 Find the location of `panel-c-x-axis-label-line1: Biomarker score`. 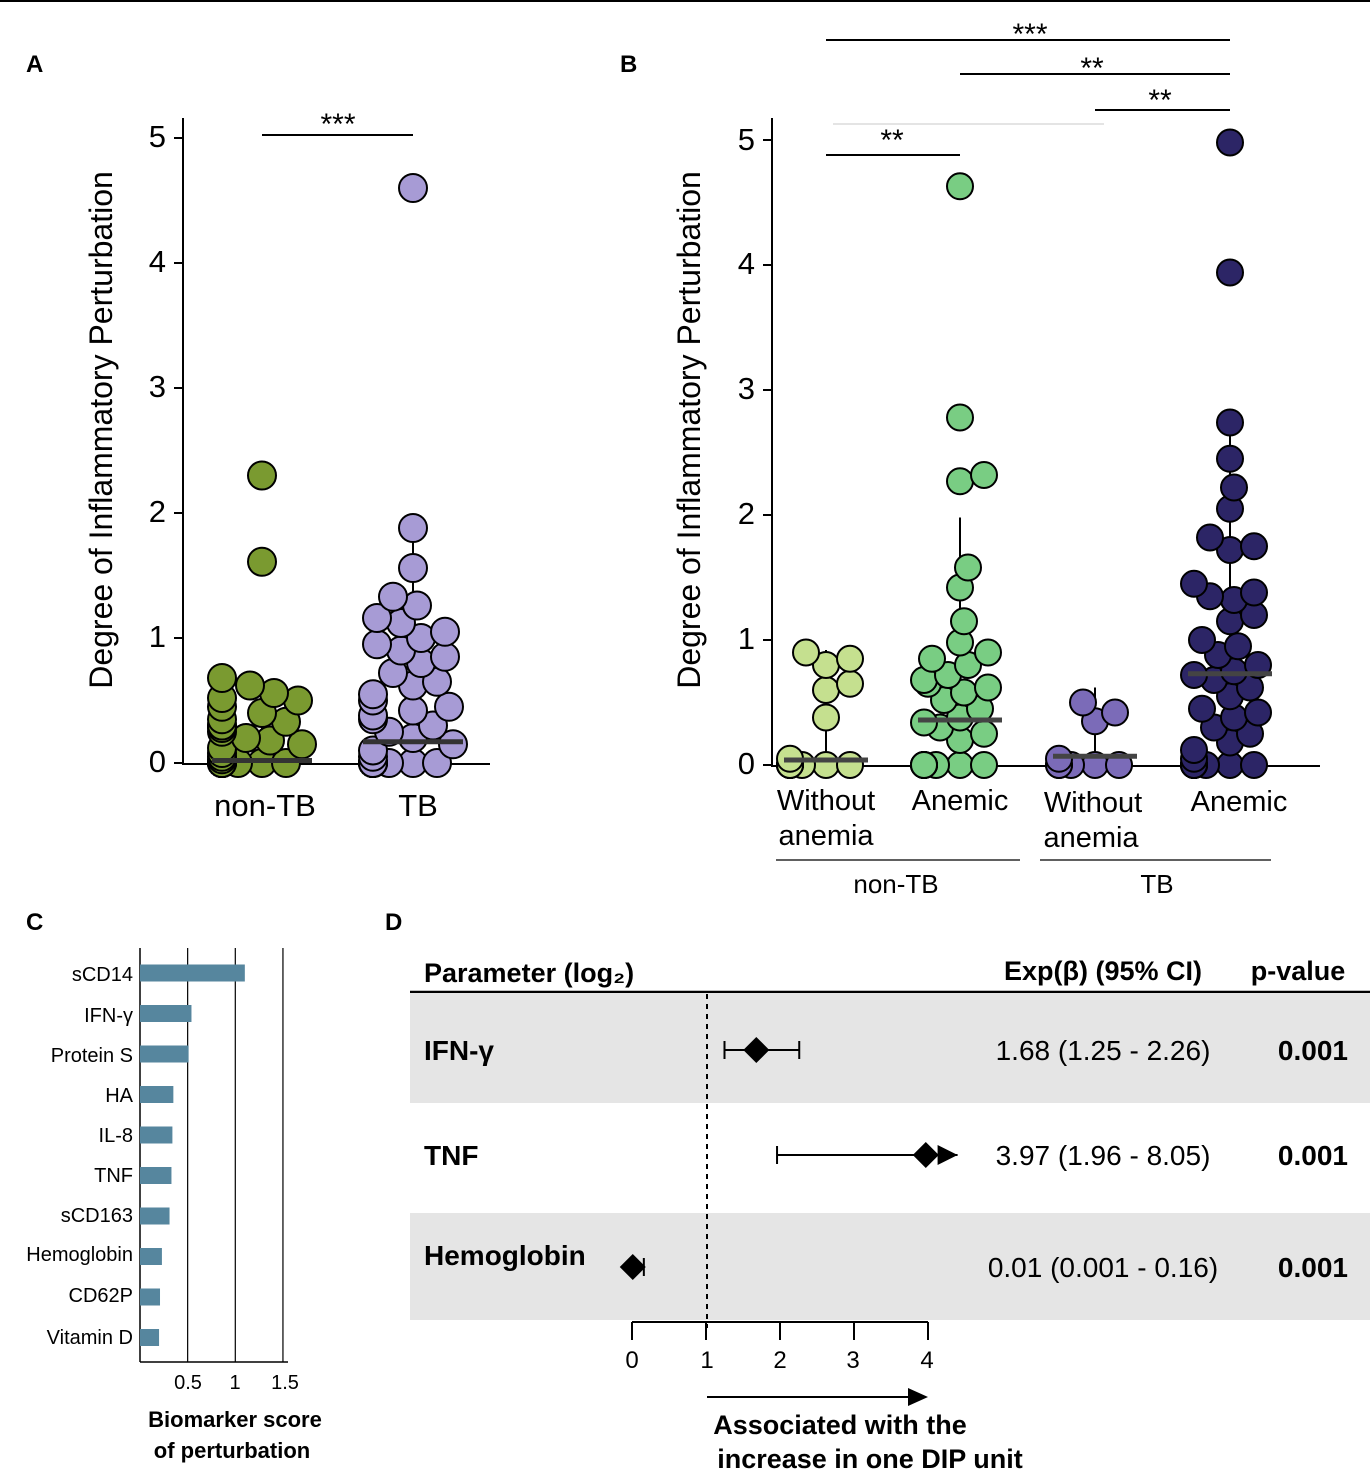

panel-c-x-axis-label-line1: Biomarker score is located at coordinates (235, 1419).